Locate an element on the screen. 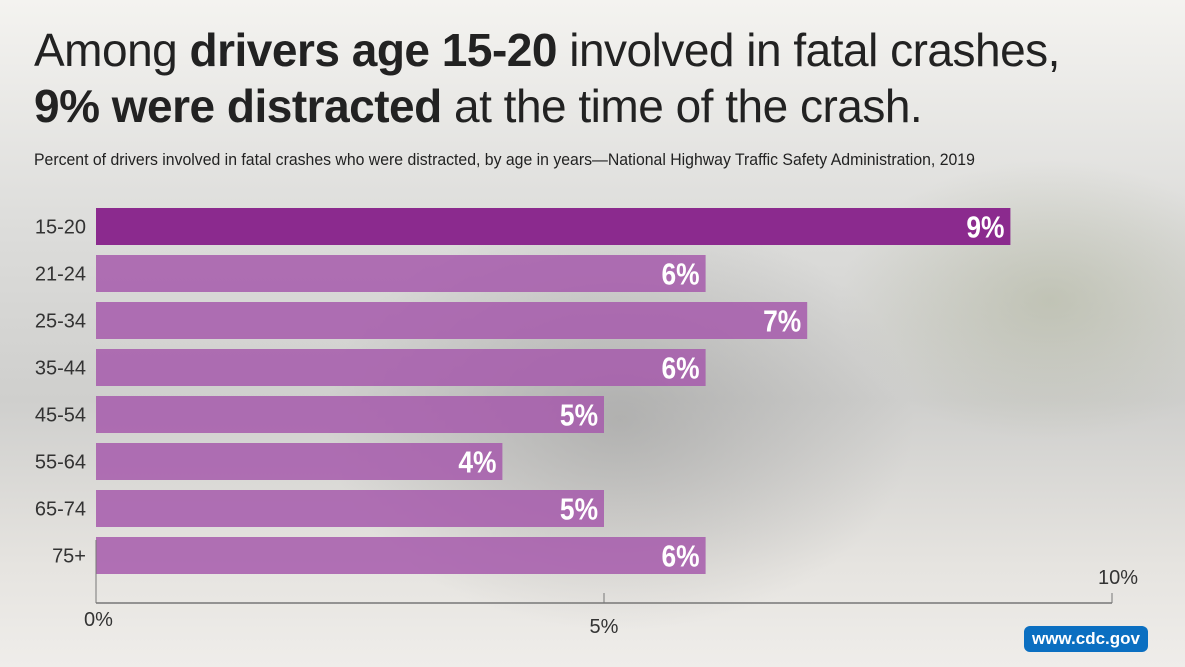 The height and width of the screenshot is (667, 1185). category-label: 55-64 is located at coordinates (60, 463).